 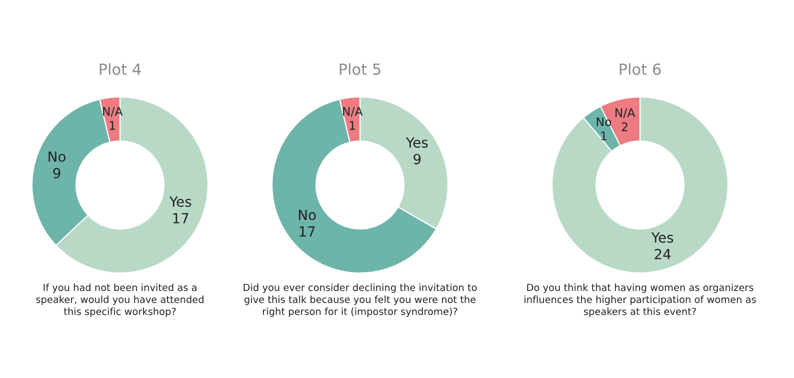 I want to click on donut-slice, so click(x=640, y=185).